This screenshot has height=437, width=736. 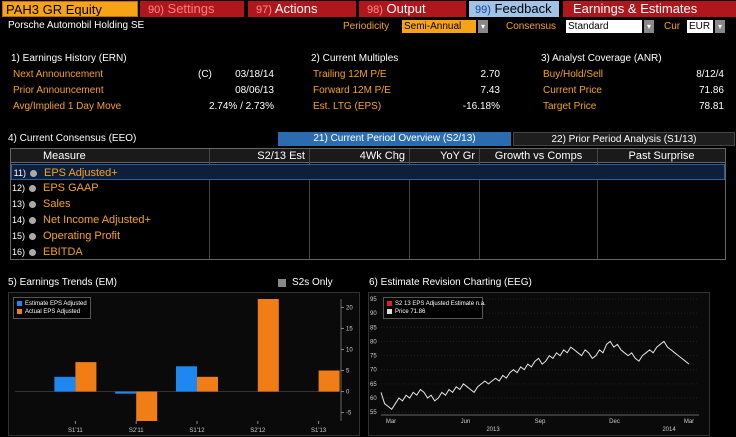 What do you see at coordinates (18, 236) in the screenshot?
I see `row-index: 15)` at bounding box center [18, 236].